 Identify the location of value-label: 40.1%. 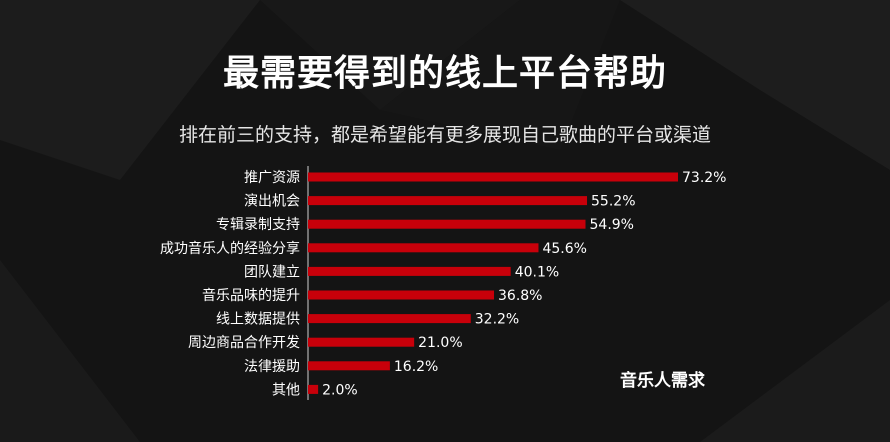
(537, 272).